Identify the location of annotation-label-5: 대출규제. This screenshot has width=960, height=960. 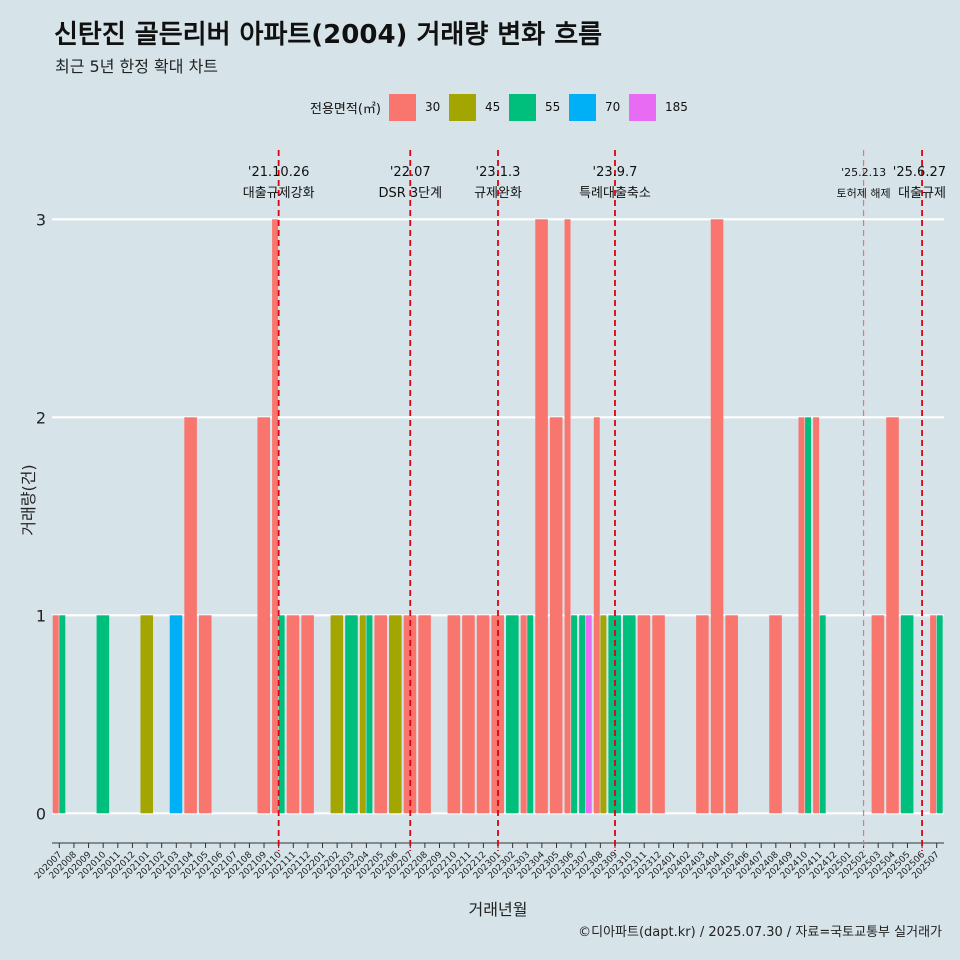
(922, 193).